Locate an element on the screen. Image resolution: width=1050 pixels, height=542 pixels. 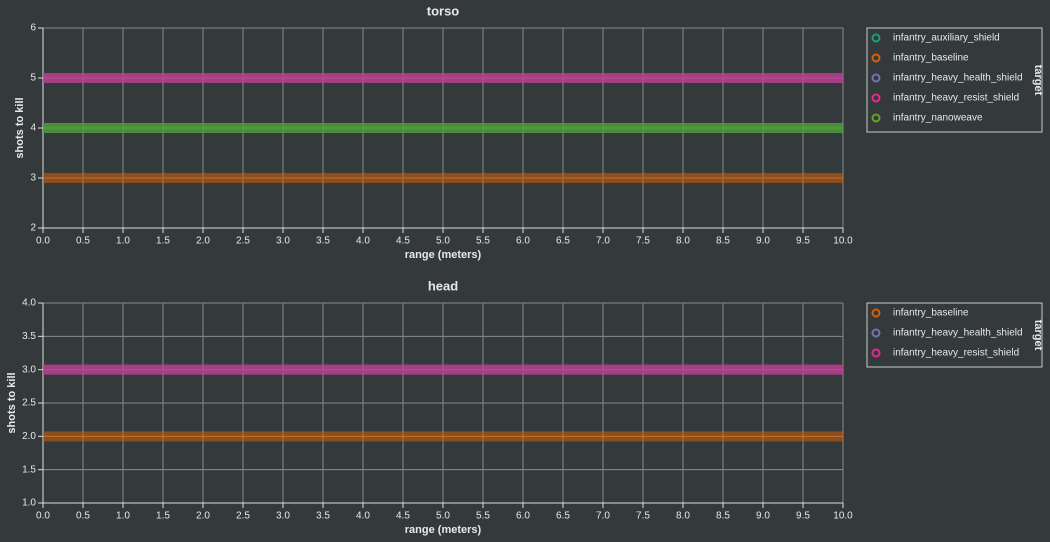
y-tick-label: 3.5 is located at coordinates (29, 336).